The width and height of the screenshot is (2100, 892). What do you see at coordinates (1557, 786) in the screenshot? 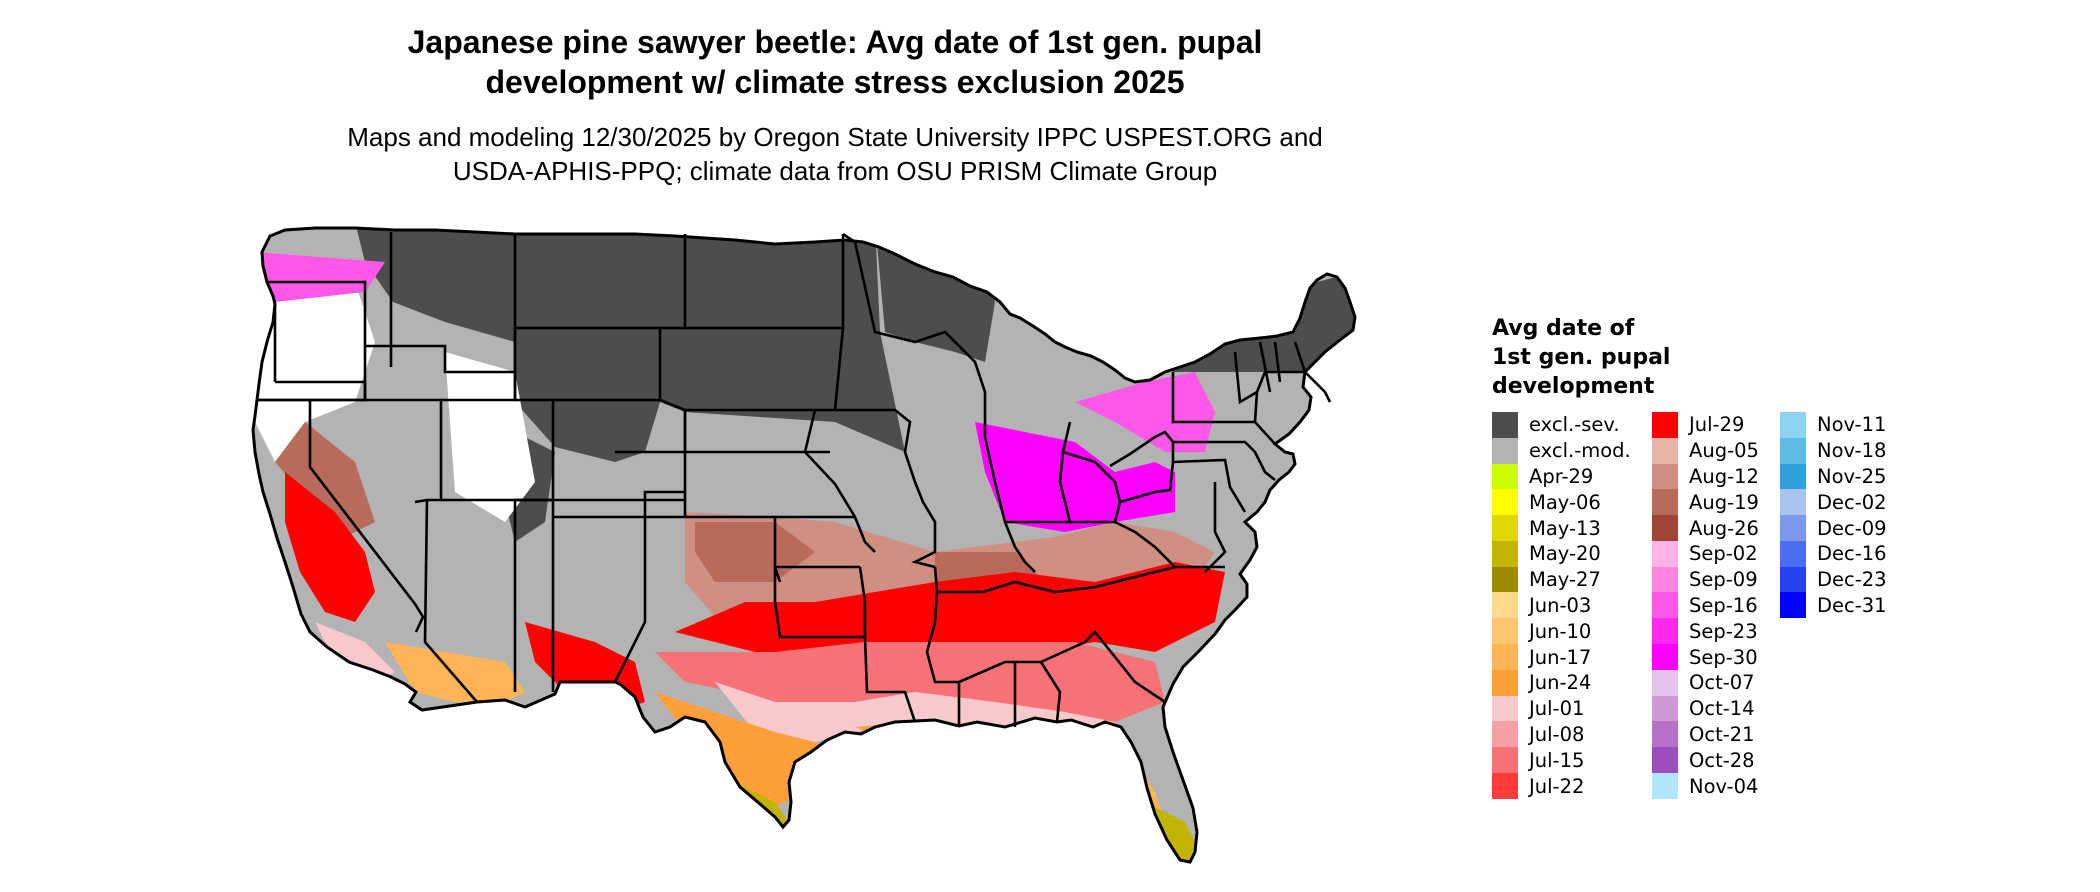
I see `legend-label: Jul-22` at bounding box center [1557, 786].